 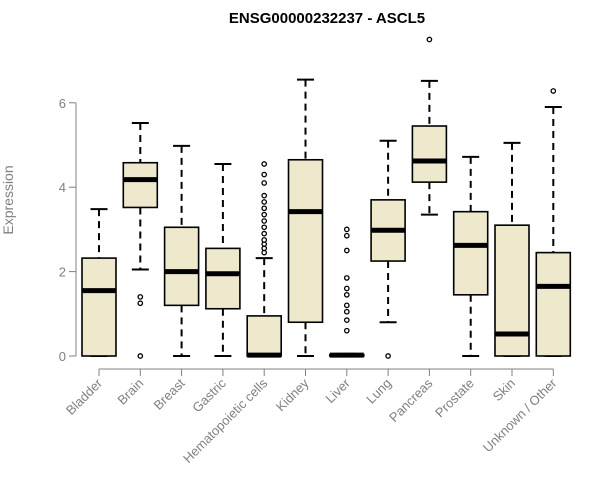 I want to click on box-breast, so click(x=181, y=250).